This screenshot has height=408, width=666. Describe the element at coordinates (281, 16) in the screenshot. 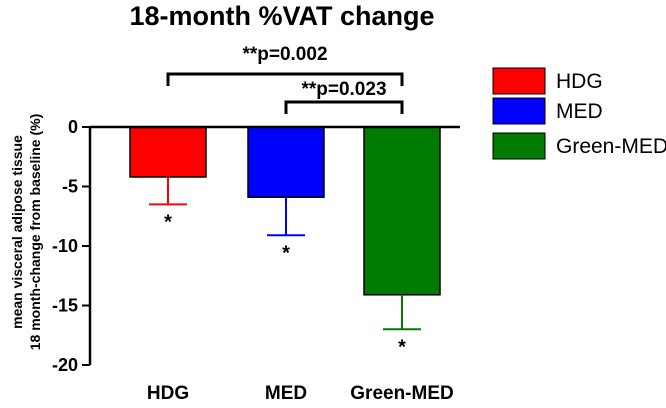

I see `chart-title: 18-month %VAT change` at that location.